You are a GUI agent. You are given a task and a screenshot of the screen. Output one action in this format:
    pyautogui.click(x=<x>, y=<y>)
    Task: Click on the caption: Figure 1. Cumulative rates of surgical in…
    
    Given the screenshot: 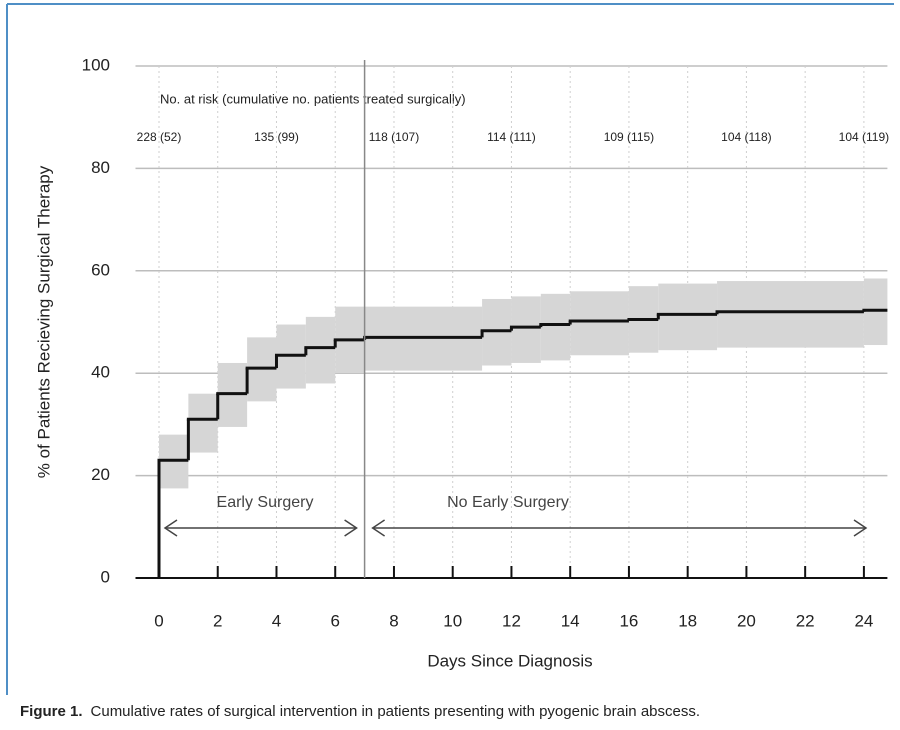 What is the action you would take?
    pyautogui.click(x=360, y=711)
    